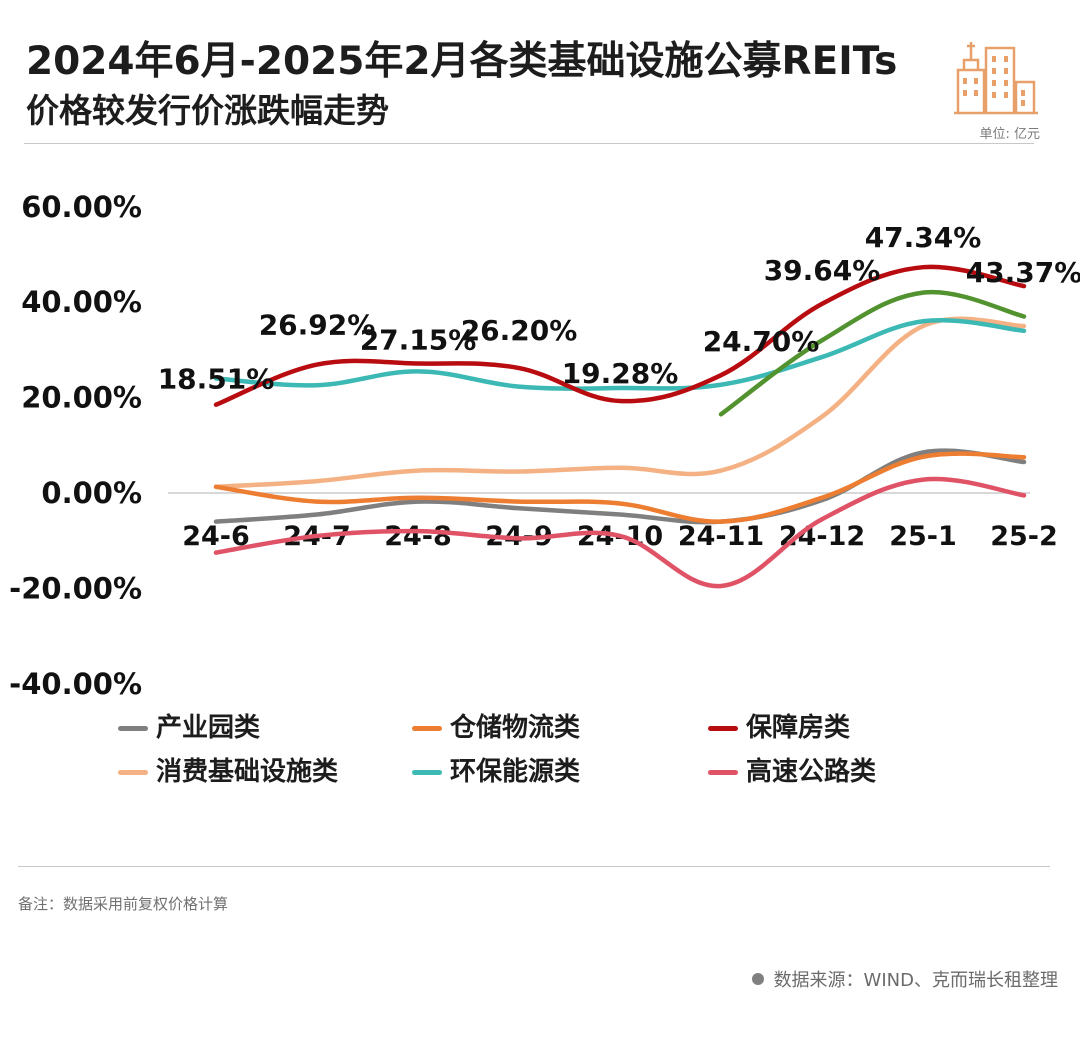  Describe the element at coordinates (519, 330) in the screenshot. I see `data-label: 26.20%` at that location.